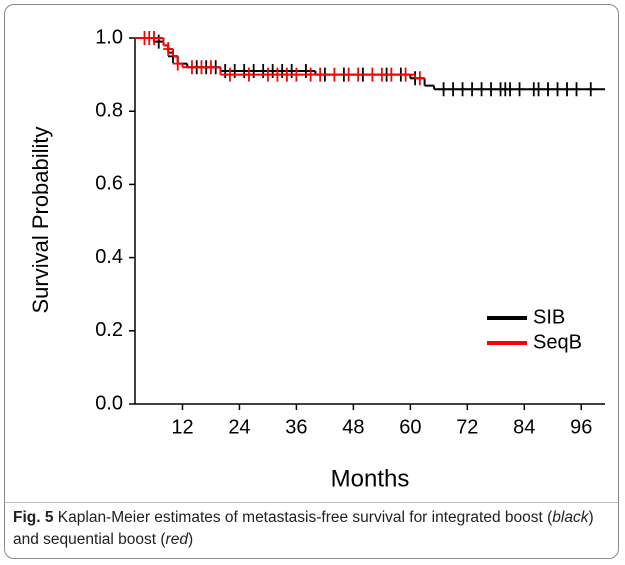 This screenshot has width=625, height=565. Describe the element at coordinates (370, 478) in the screenshot. I see `x-axis-label: Months` at that location.